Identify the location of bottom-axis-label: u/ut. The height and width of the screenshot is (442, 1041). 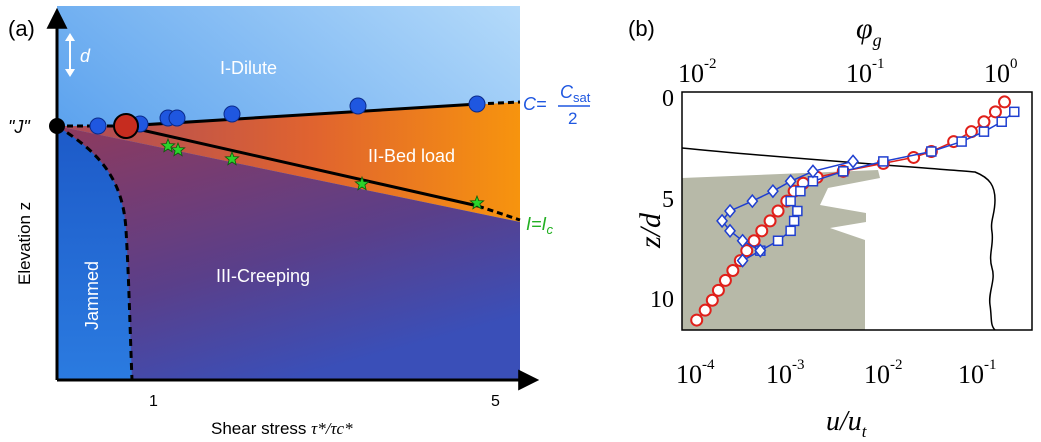
(847, 423).